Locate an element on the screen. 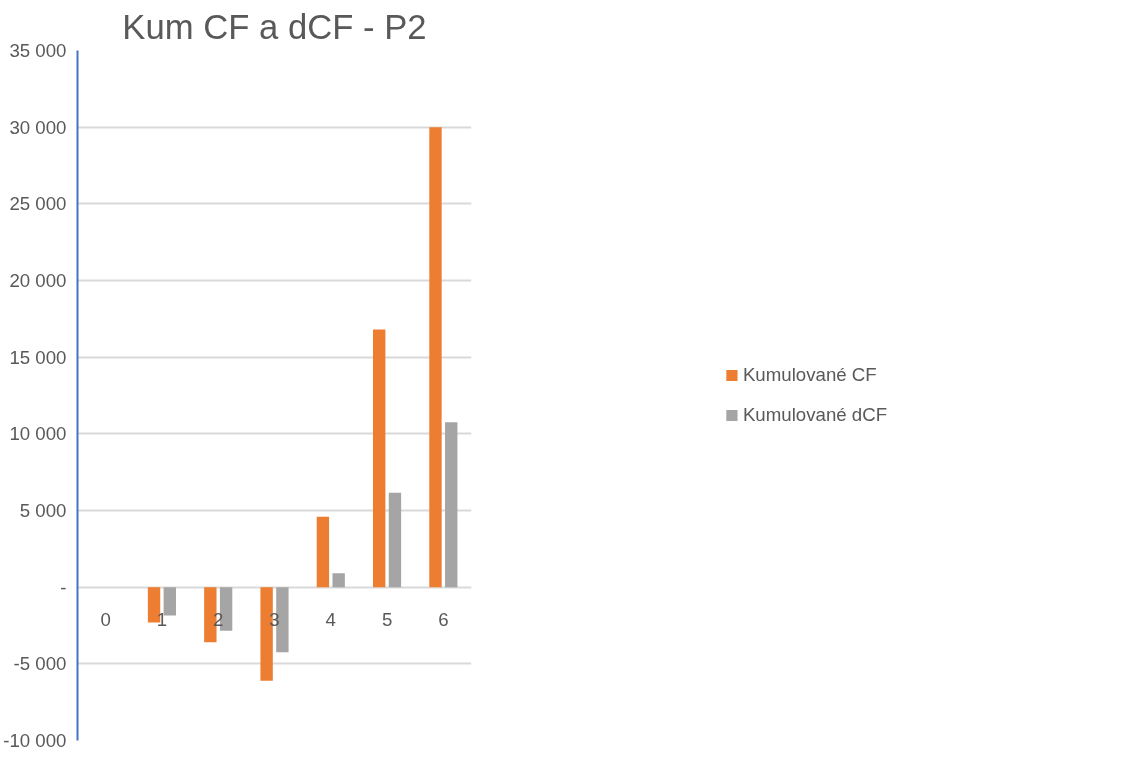  y-tick-label: 15 000 is located at coordinates (38, 357).